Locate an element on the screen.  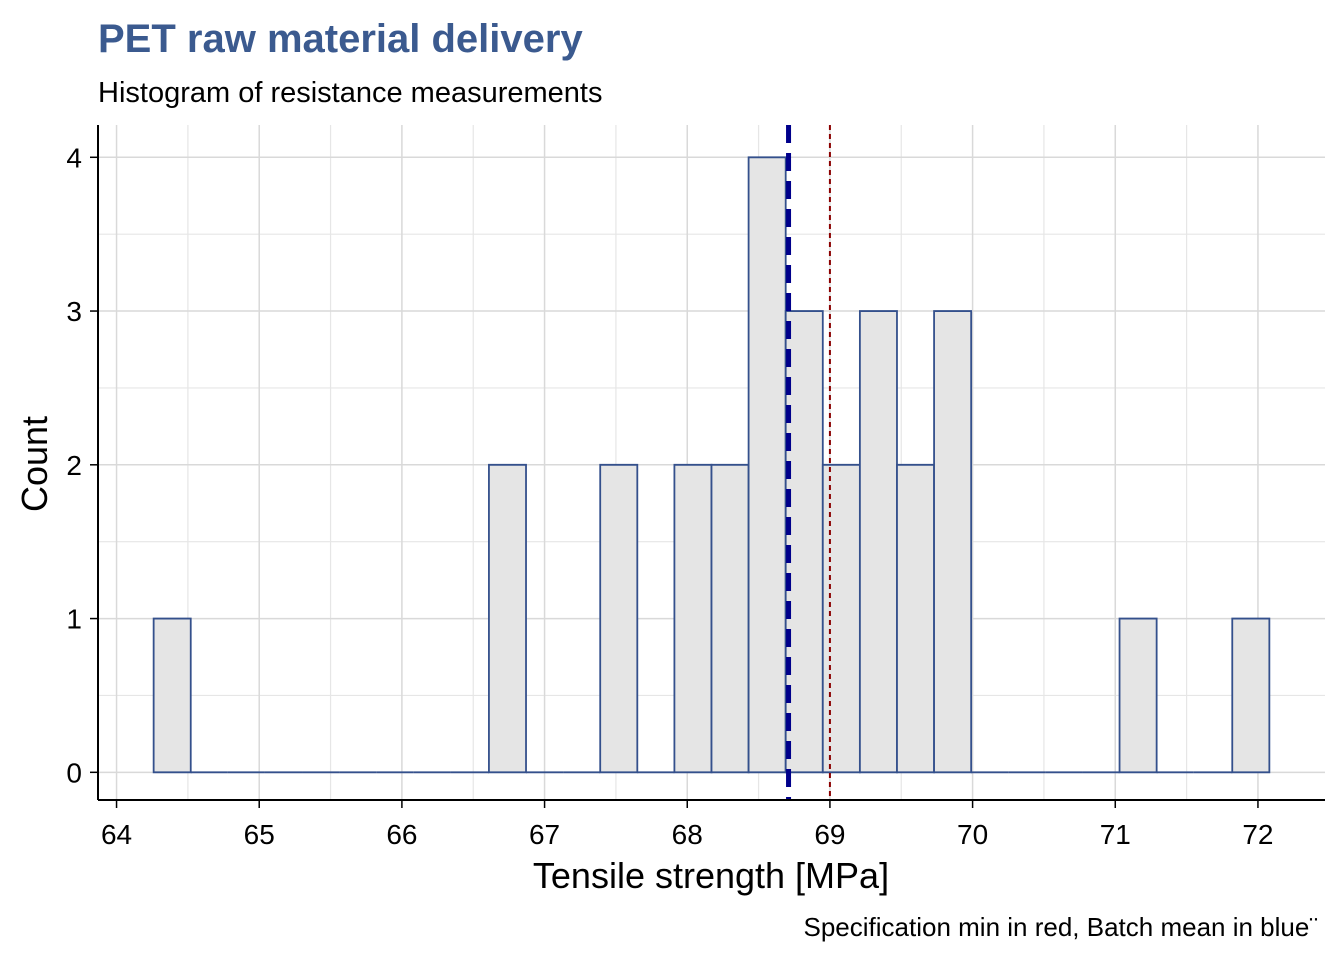
x-axis-title: Tensile strength [MPa] is located at coordinates (711, 875).